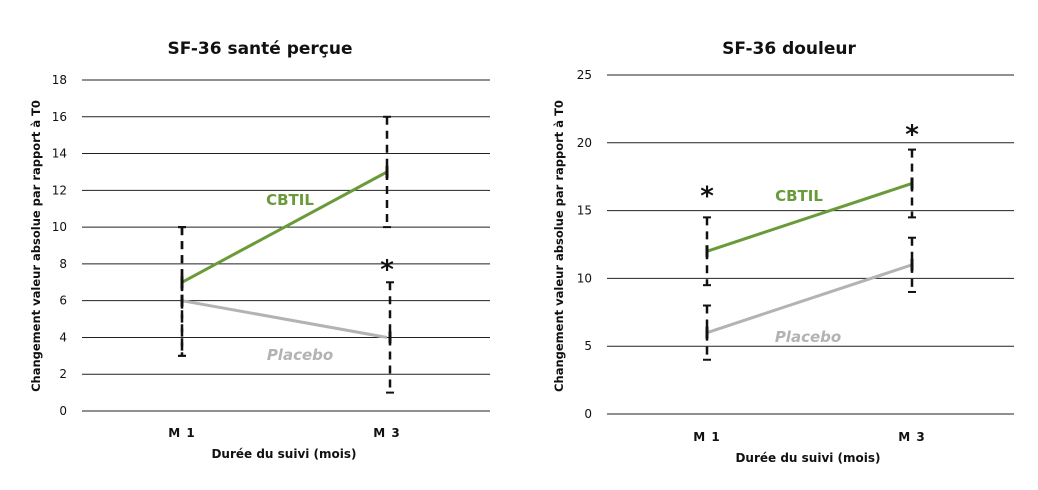 The width and height of the screenshot is (1038, 490). What do you see at coordinates (63, 337) in the screenshot?
I see `y-tick-label: 4` at bounding box center [63, 337].